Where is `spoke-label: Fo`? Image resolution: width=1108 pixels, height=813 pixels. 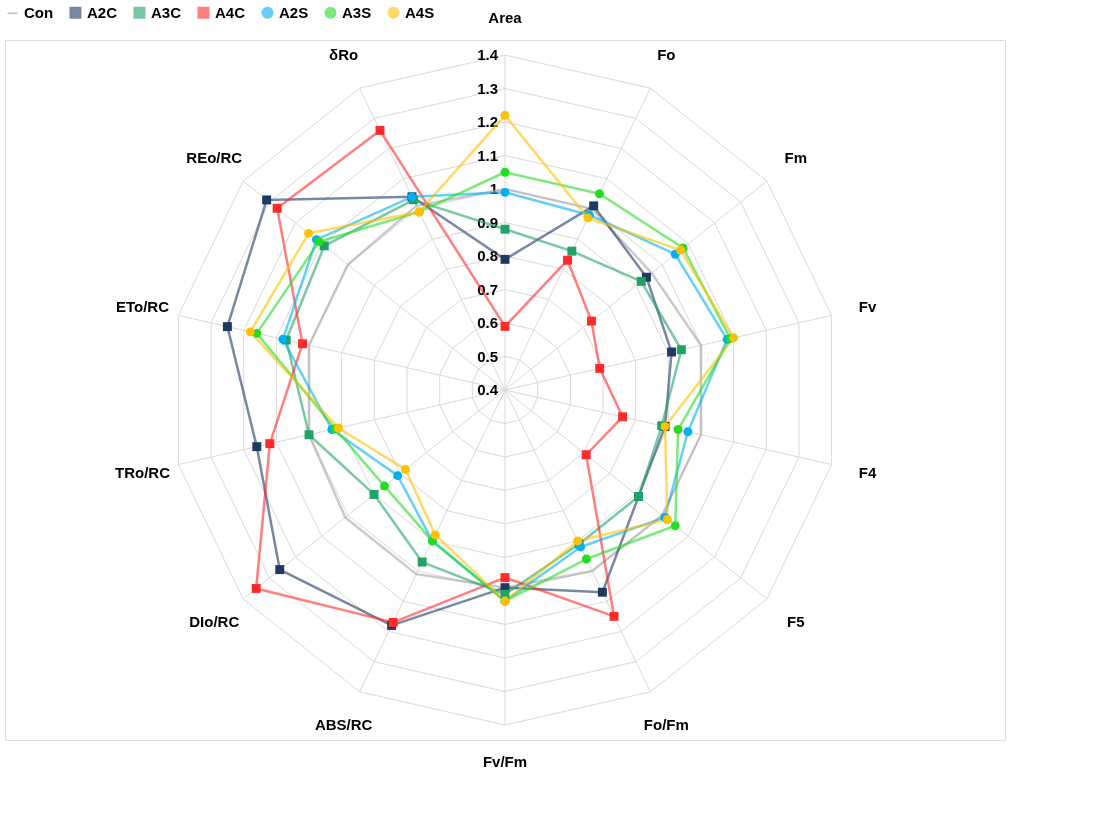 spoke-label: Fo is located at coordinates (666, 54).